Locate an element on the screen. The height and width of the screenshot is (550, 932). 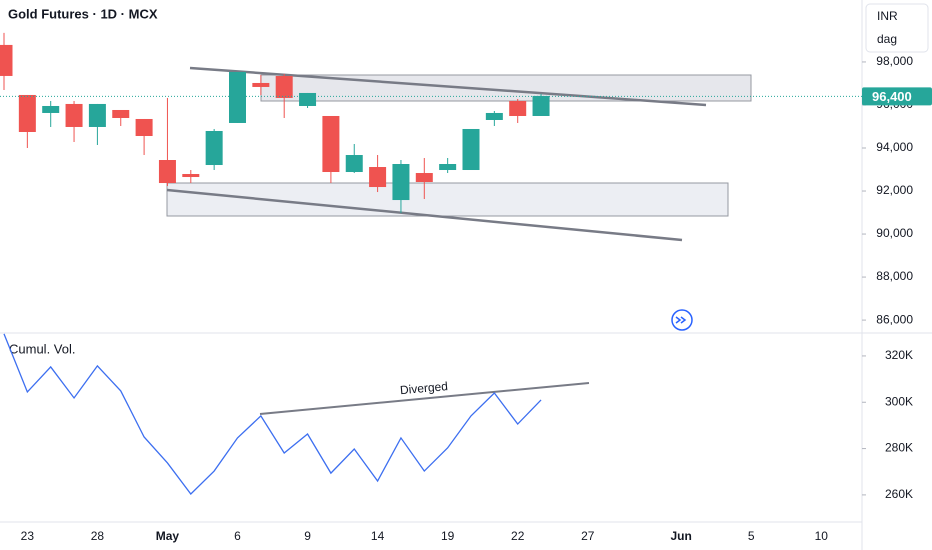
x-tick-label: 19 is located at coordinates (448, 536).